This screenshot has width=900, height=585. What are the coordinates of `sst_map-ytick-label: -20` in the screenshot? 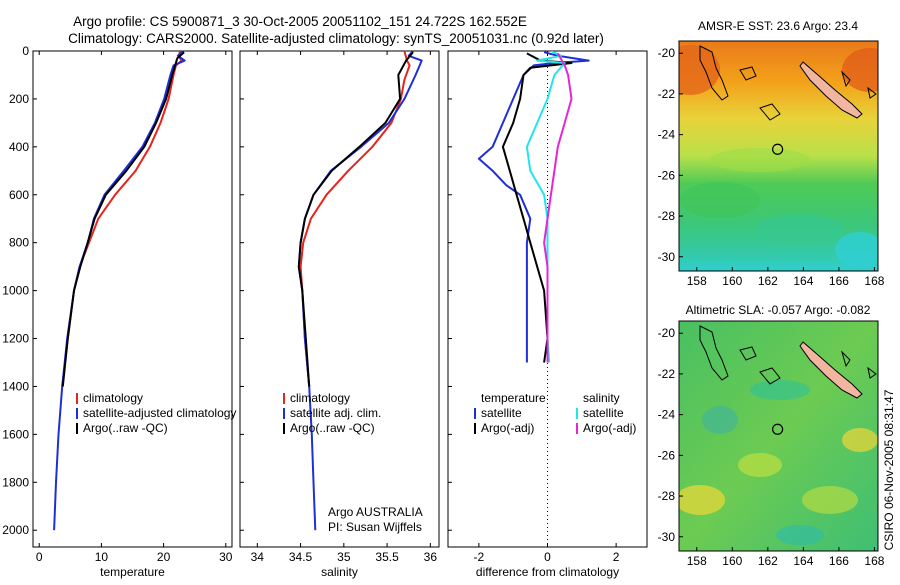 It's located at (667, 53).